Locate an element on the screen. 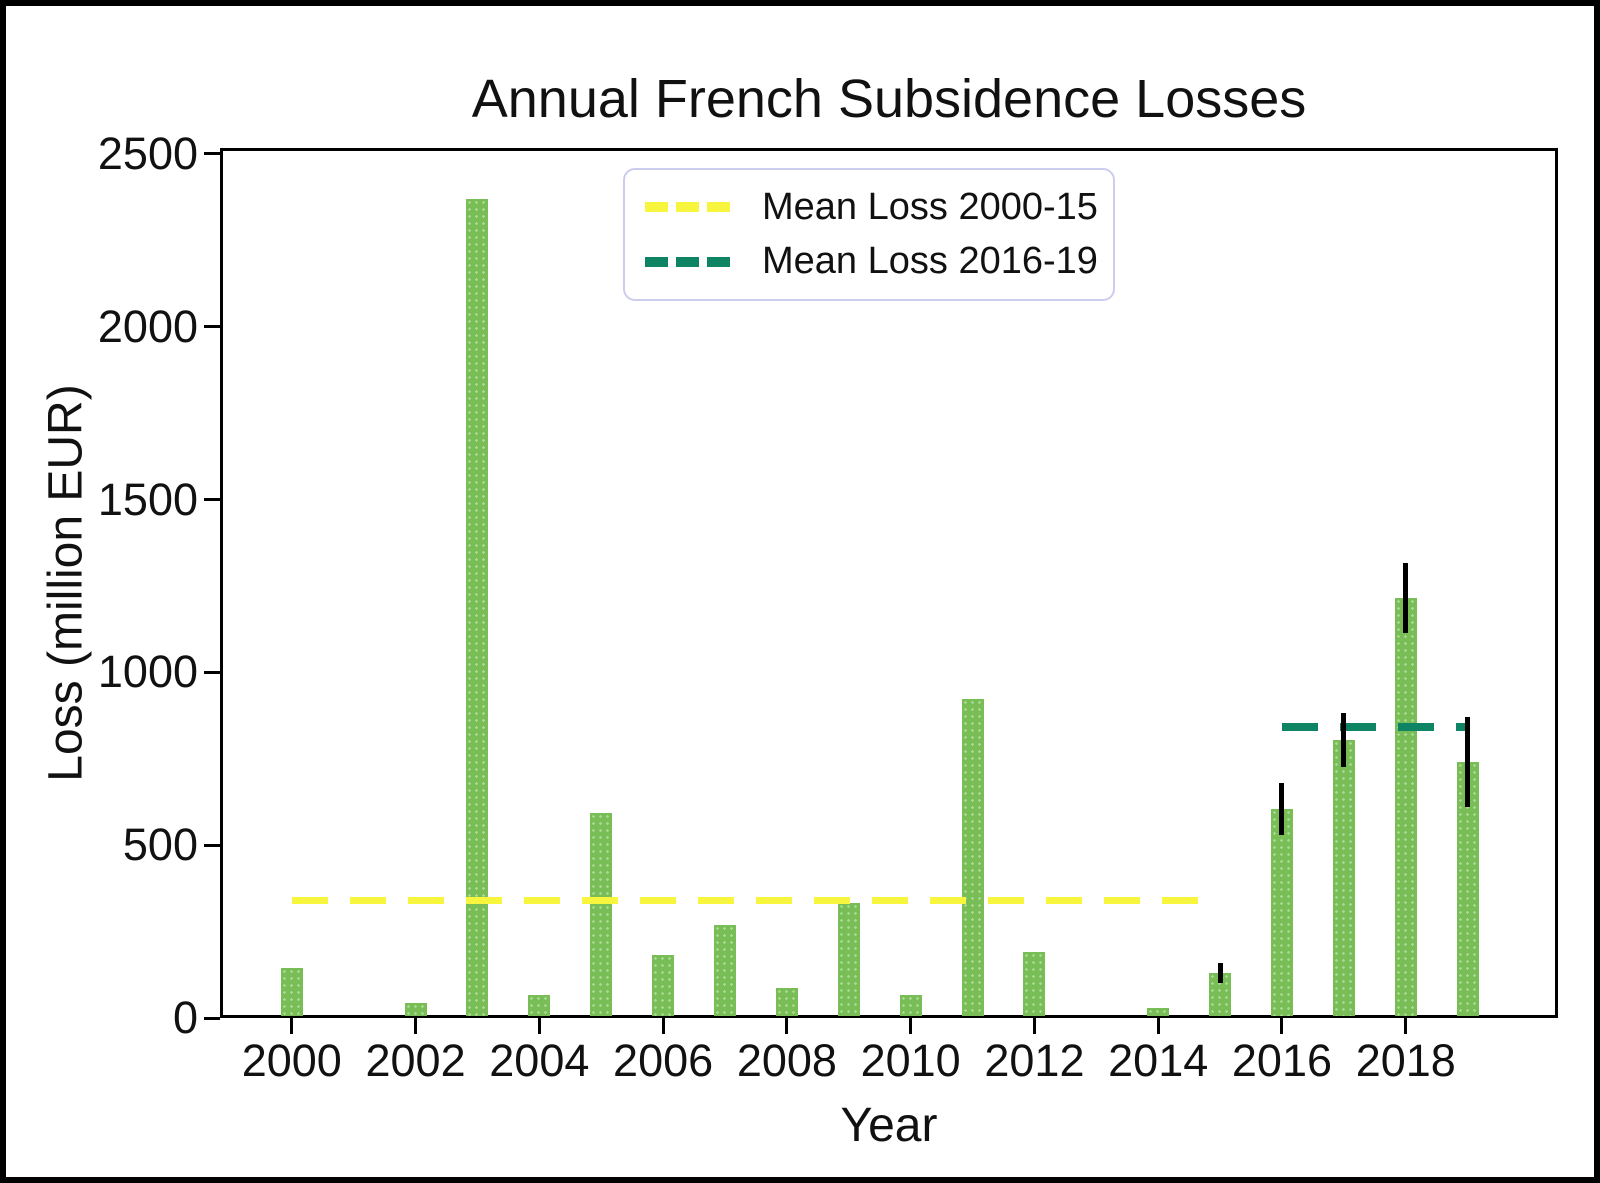 The width and height of the screenshot is (1600, 1183). bar-2011 is located at coordinates (972, 857).